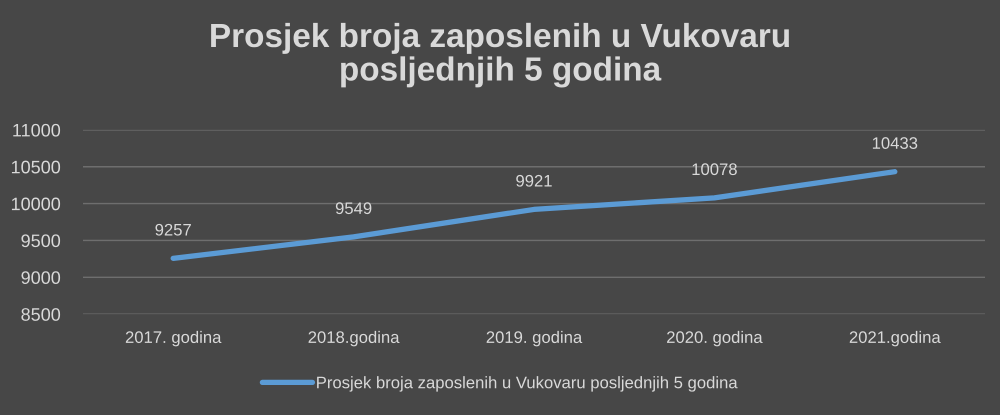 Image resolution: width=1000 pixels, height=415 pixels. I want to click on y-tick-label: 11000, so click(36, 130).